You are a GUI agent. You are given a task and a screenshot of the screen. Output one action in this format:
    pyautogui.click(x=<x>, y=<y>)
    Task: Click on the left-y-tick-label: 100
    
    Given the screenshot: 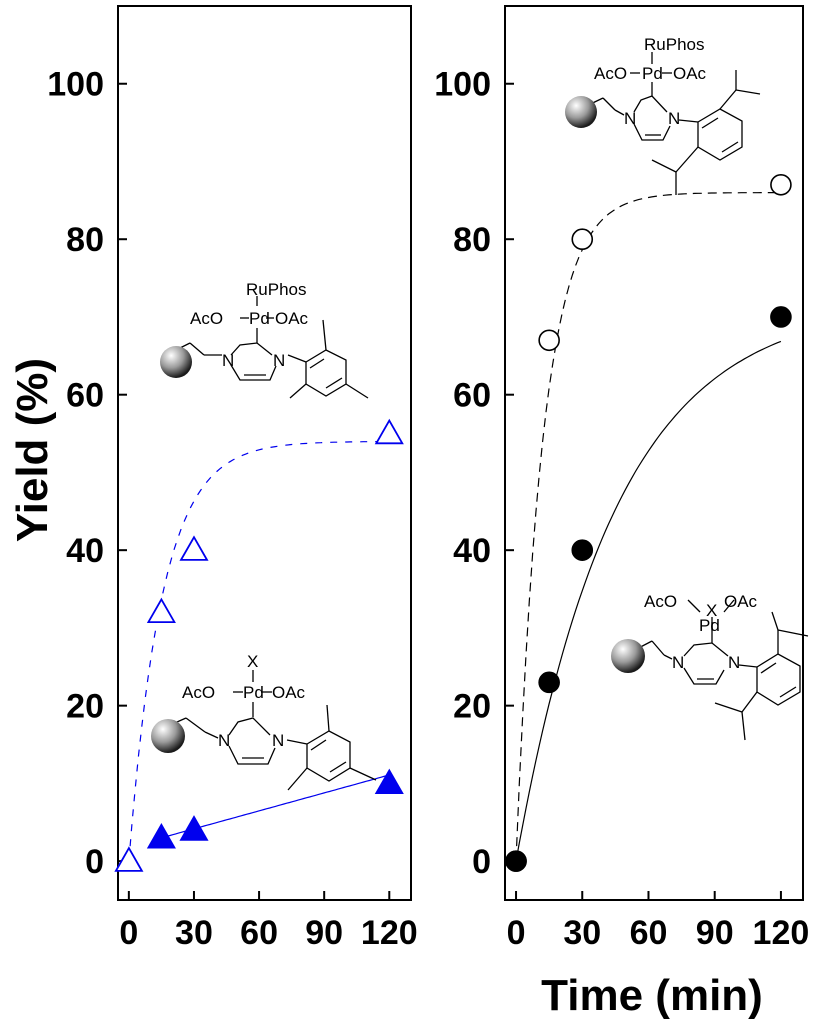 What is the action you would take?
    pyautogui.click(x=75, y=85)
    